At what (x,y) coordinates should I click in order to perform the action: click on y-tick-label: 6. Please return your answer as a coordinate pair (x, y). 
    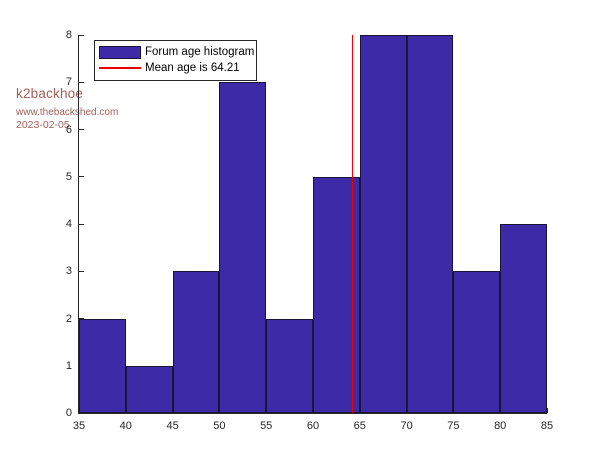
    Looking at the image, I should click on (68, 129).